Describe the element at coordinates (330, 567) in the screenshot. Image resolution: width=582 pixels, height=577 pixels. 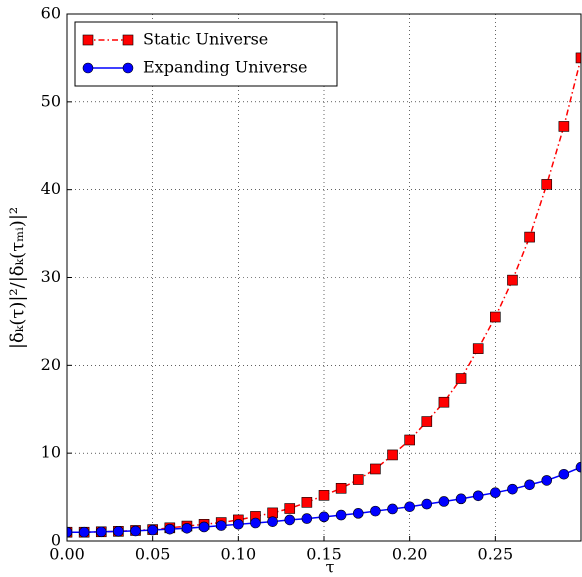
I see `x-axis-label: τ` at that location.